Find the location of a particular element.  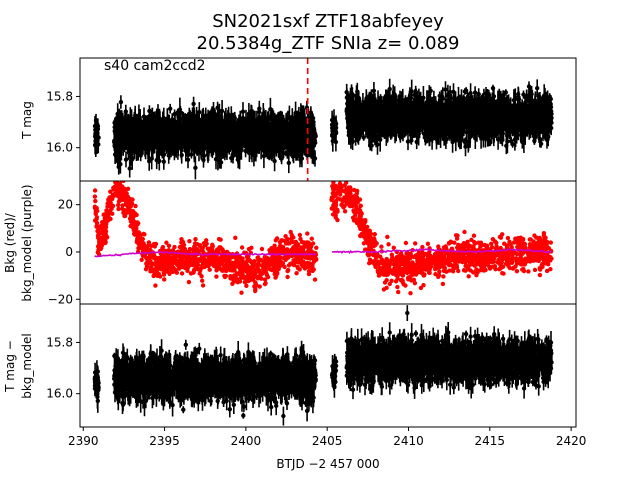

ytick-label-top-0: 15.8 is located at coordinates (59, 96).